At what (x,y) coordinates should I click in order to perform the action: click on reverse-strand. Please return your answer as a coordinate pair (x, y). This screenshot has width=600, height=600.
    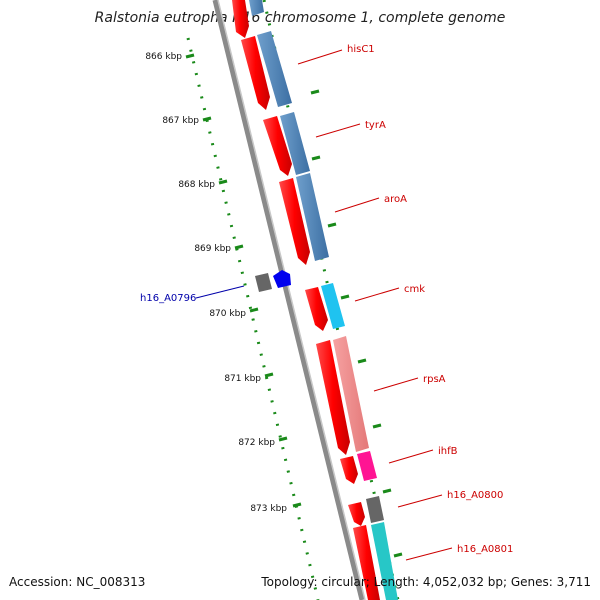
    Looking at the image, I should click on (273, 281).